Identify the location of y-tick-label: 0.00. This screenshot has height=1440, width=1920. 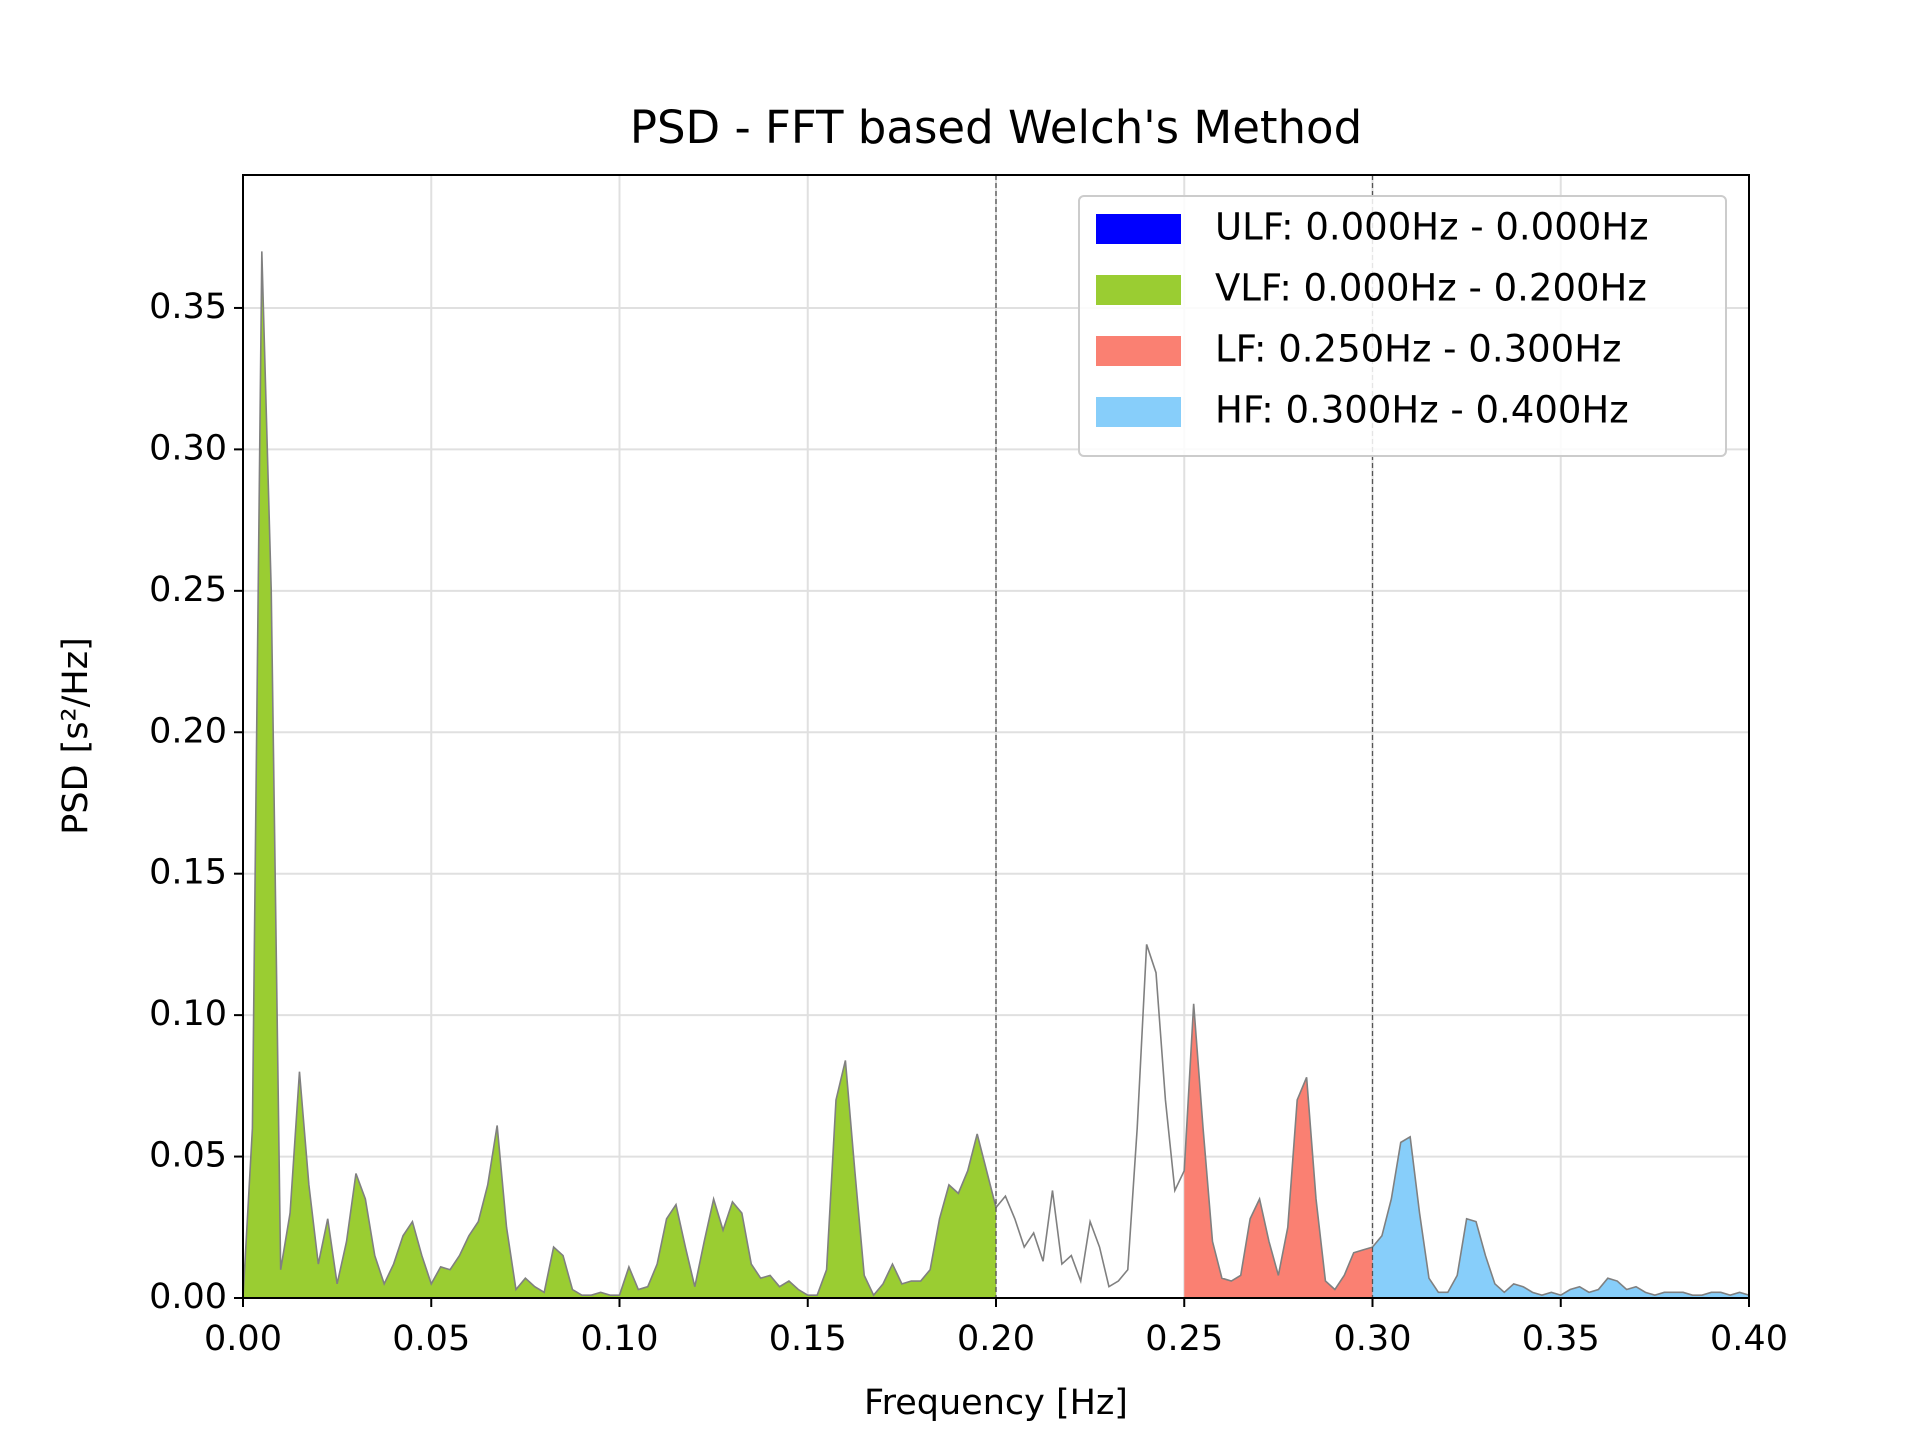
(188, 1297).